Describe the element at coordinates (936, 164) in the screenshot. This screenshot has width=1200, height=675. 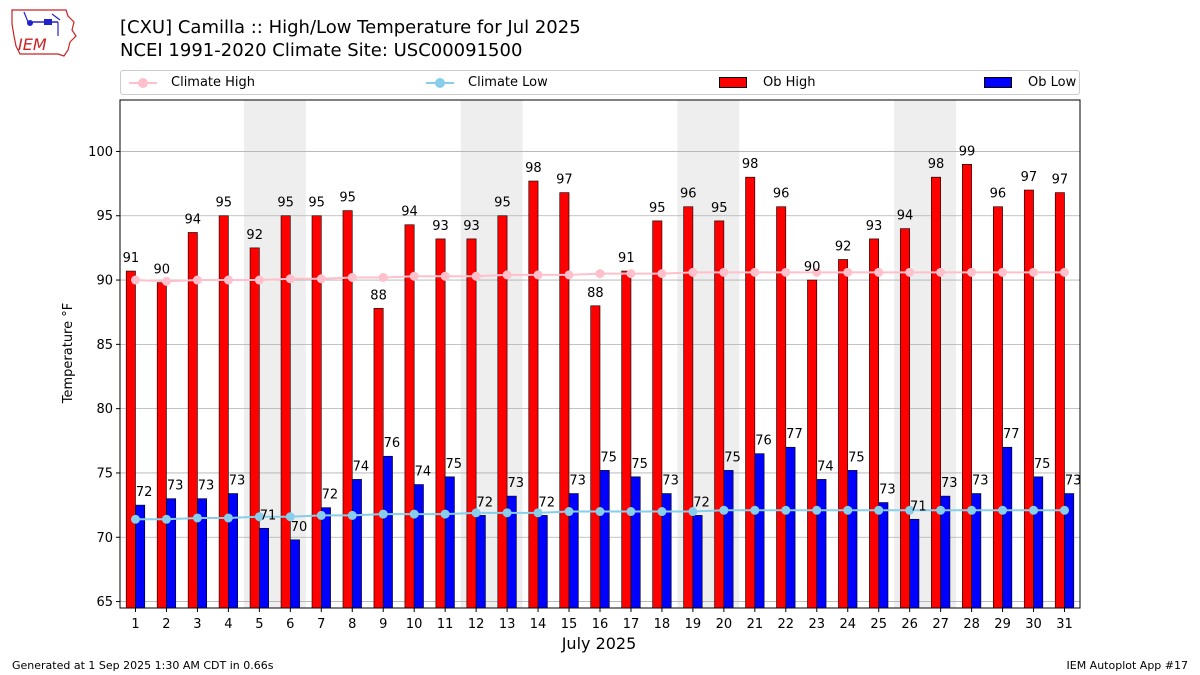
I see `ob-high-label: 98` at that location.